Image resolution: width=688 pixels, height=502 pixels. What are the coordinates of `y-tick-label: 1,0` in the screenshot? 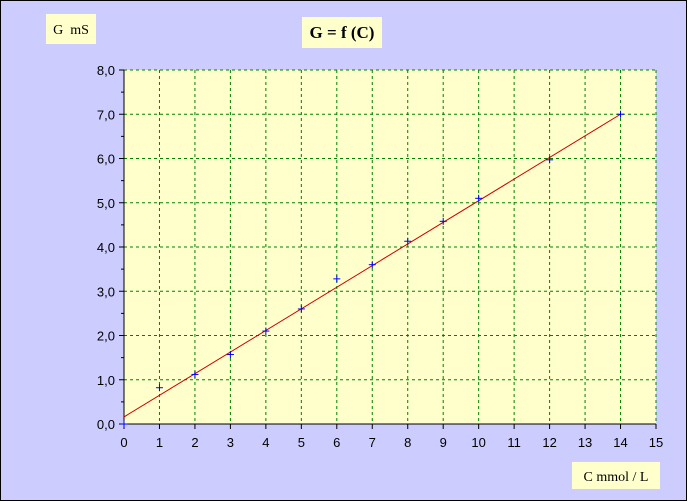 It's located at (106, 380).